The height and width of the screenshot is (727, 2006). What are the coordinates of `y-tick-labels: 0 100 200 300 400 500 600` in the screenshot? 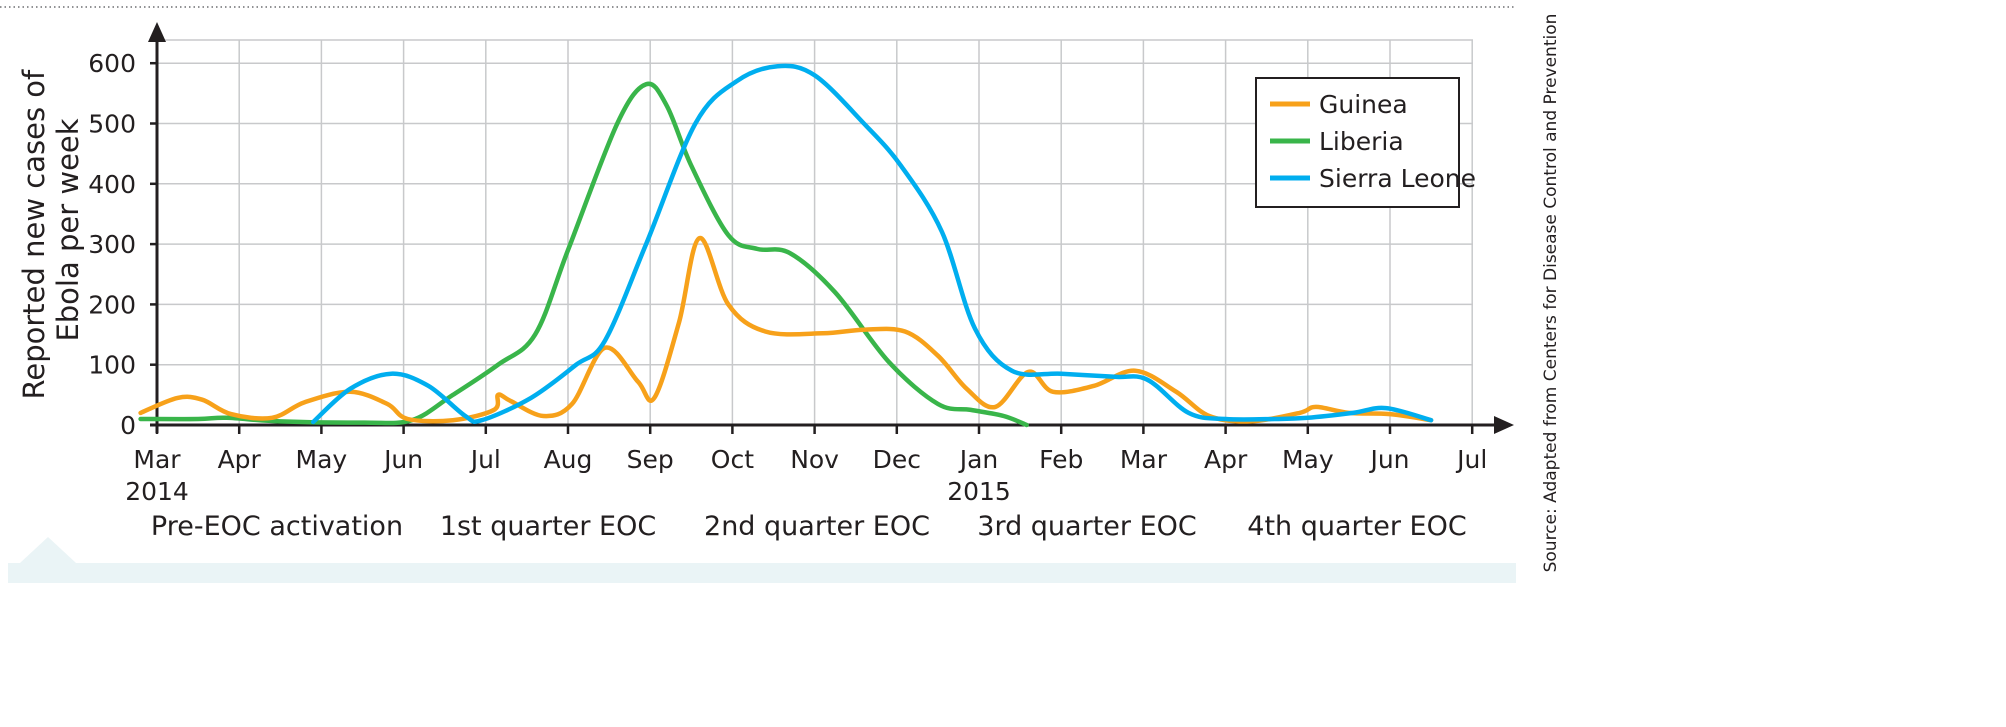 It's located at (122, 244).